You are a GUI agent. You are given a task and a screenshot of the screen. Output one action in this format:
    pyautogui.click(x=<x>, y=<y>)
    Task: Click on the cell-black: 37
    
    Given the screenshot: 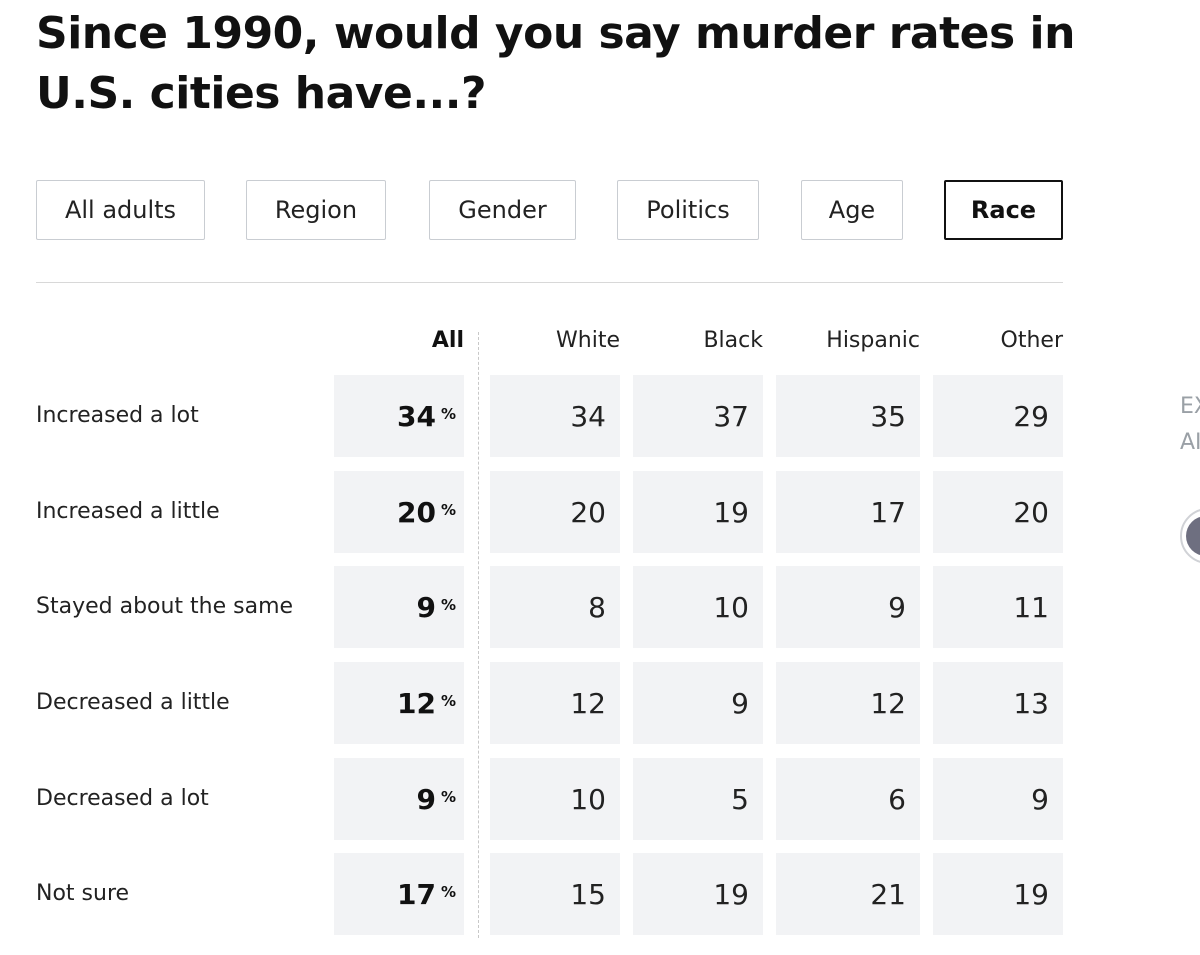 What is the action you would take?
    pyautogui.click(x=698, y=416)
    